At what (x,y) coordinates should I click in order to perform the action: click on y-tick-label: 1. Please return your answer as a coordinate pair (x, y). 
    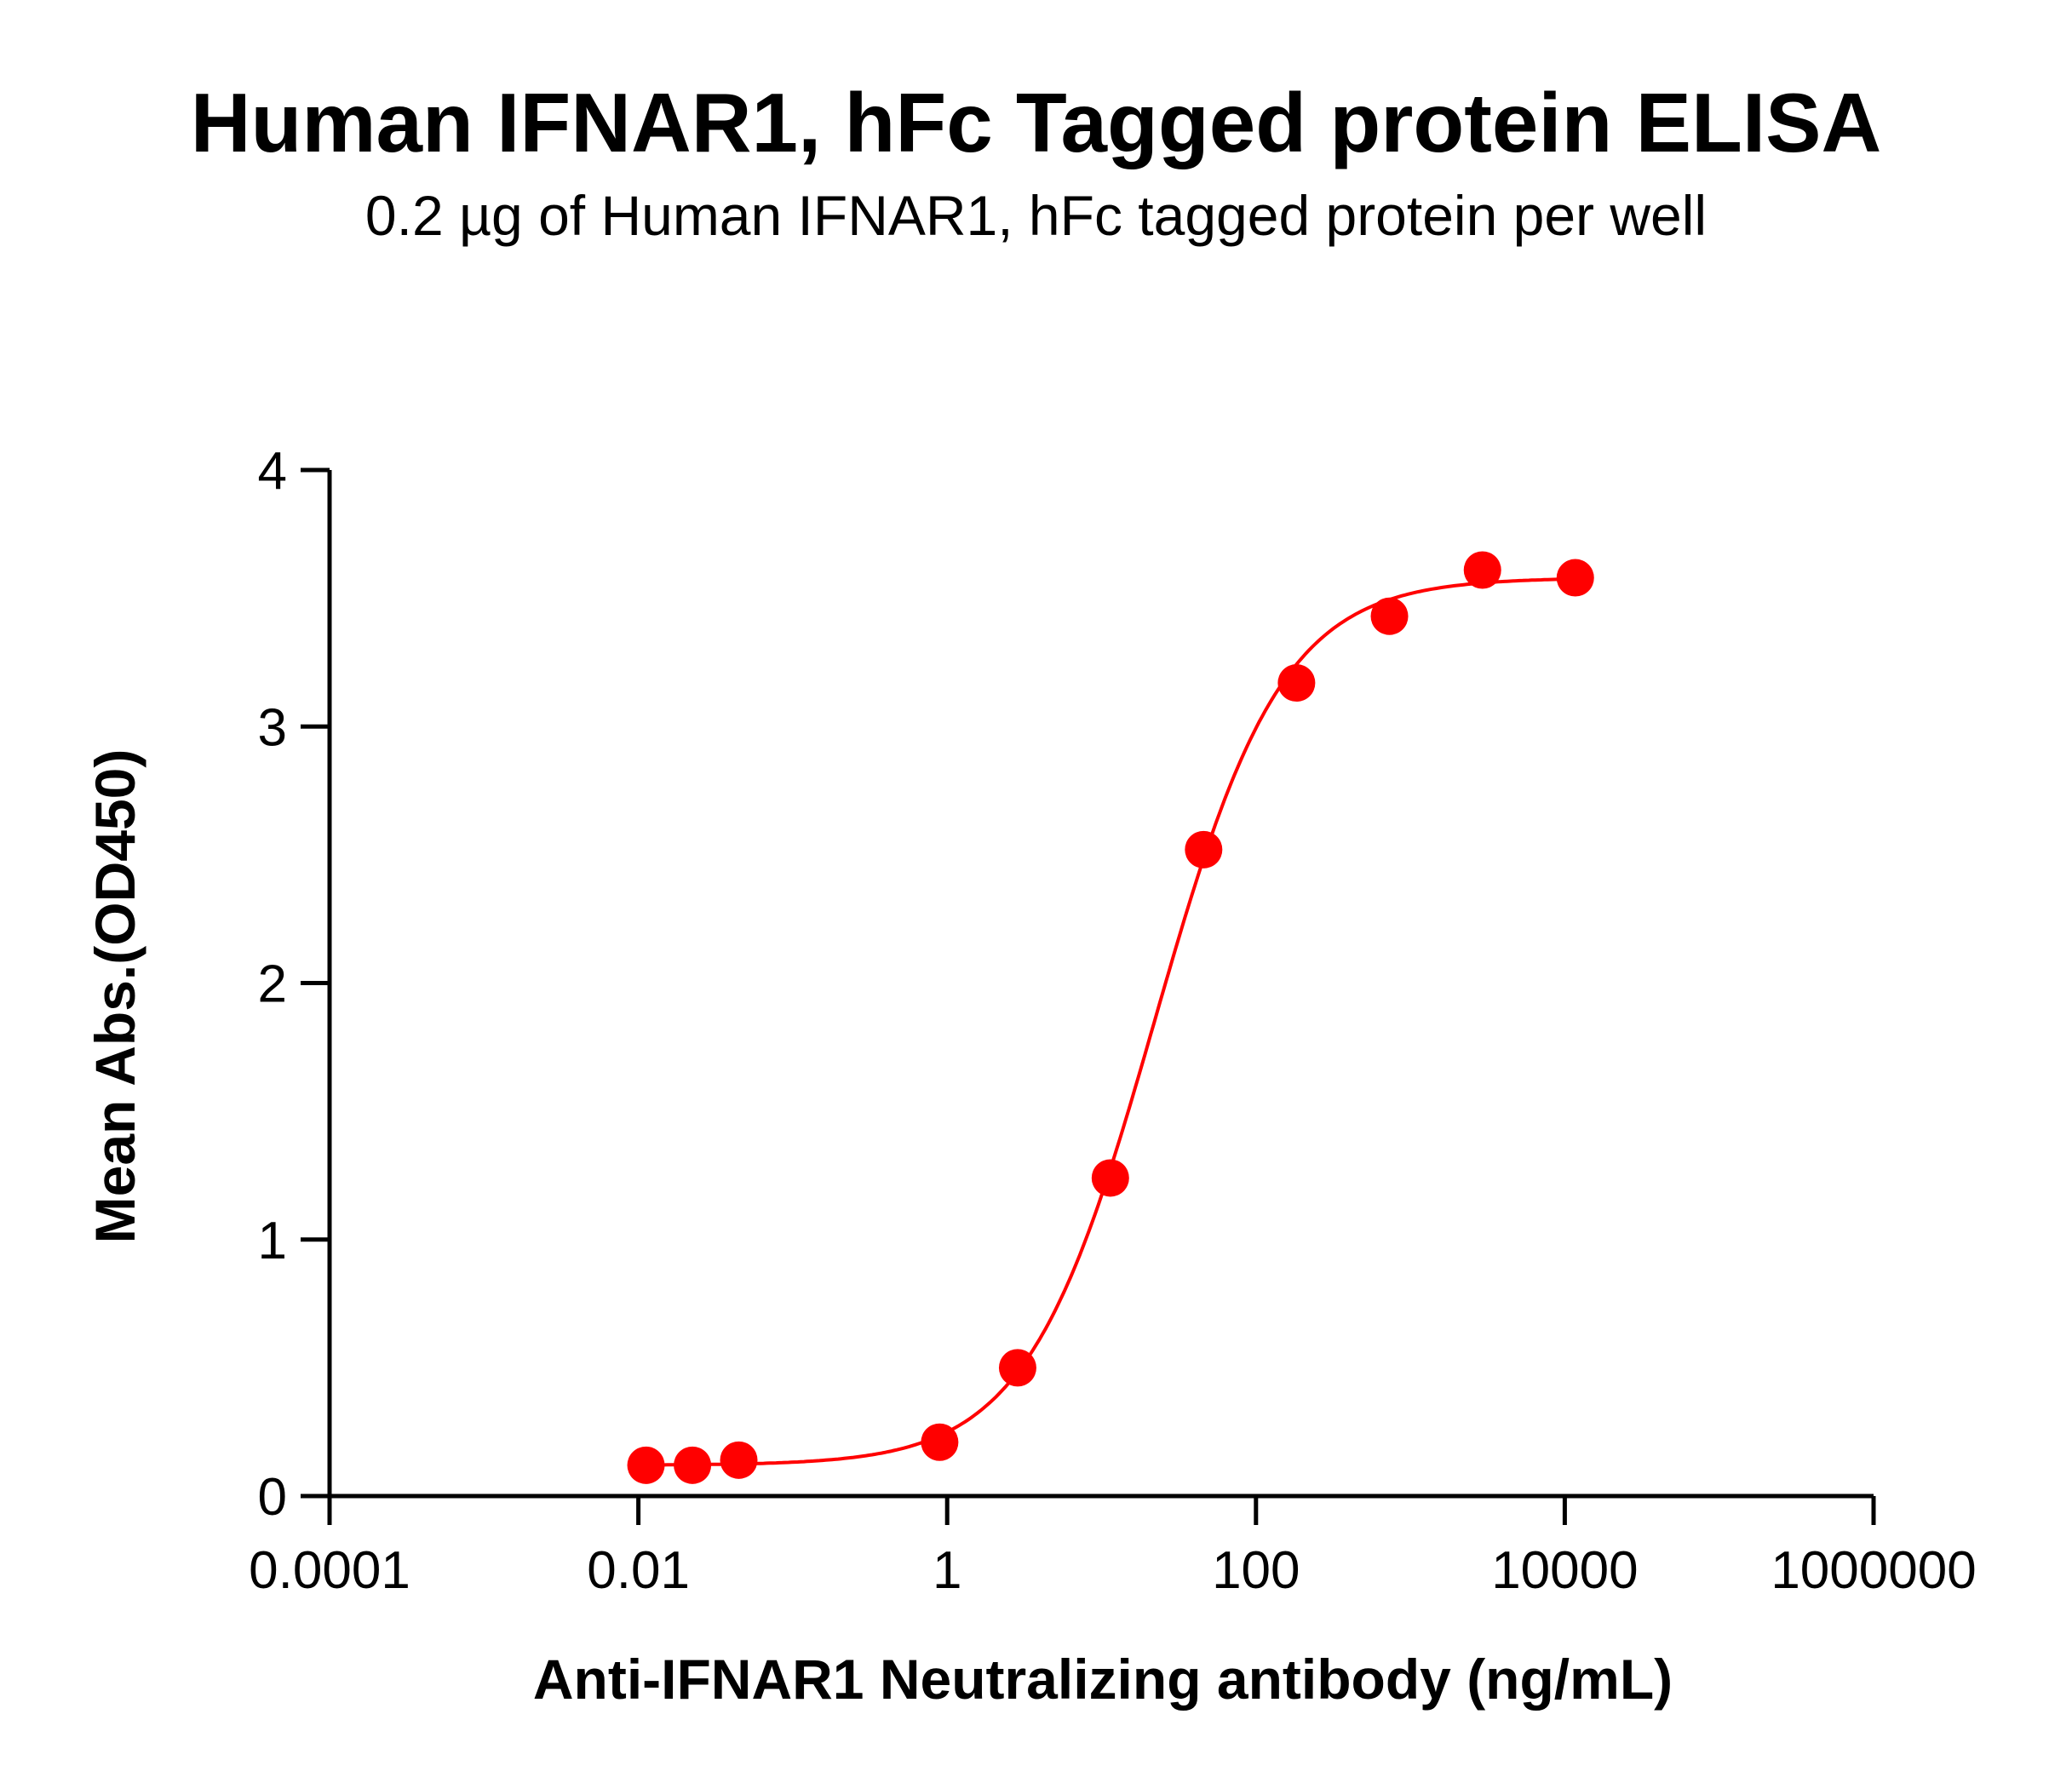
    Looking at the image, I should click on (272, 1241).